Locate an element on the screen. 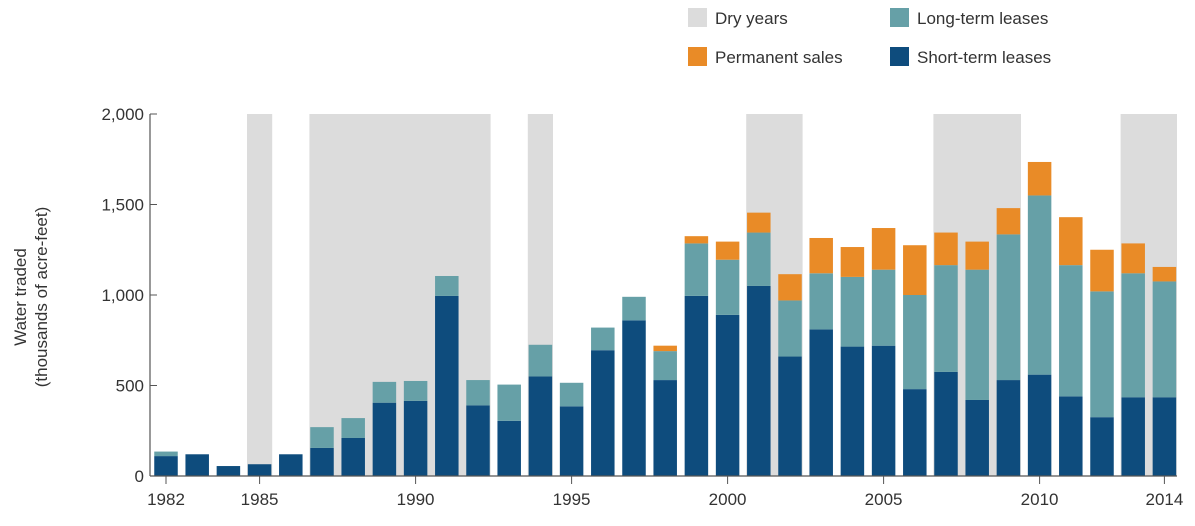 This screenshot has height=526, width=1195. y-axis-ticks: 0 500 1,000 1,500 2,000 is located at coordinates (129, 295).